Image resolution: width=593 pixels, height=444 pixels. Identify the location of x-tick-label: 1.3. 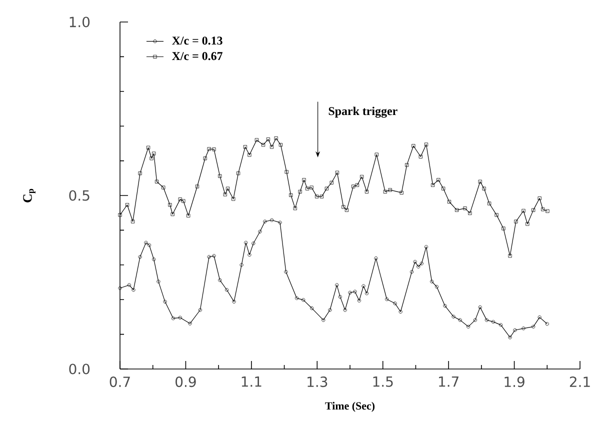
(318, 382).